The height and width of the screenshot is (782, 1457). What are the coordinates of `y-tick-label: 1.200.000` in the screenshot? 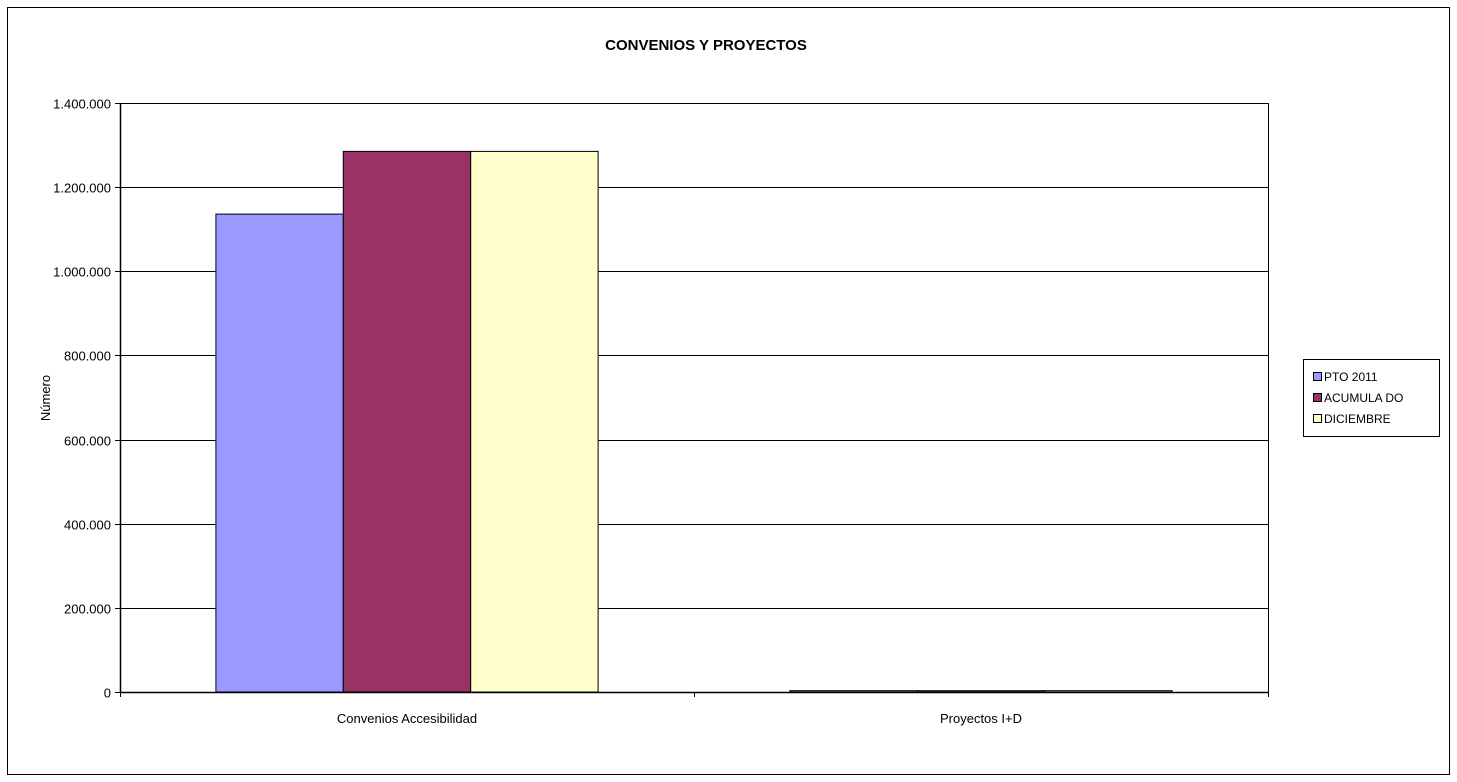 It's located at (82, 188).